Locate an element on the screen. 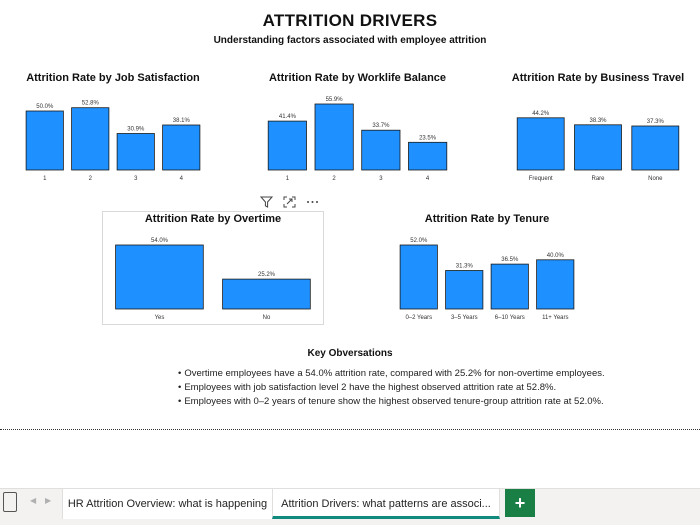  data-label: 33.7% is located at coordinates (381, 126).